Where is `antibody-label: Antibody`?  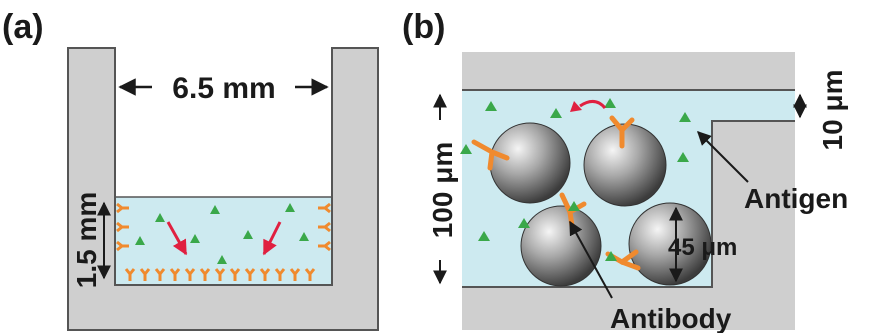
antibody-label: Antibody is located at coordinates (671, 318).